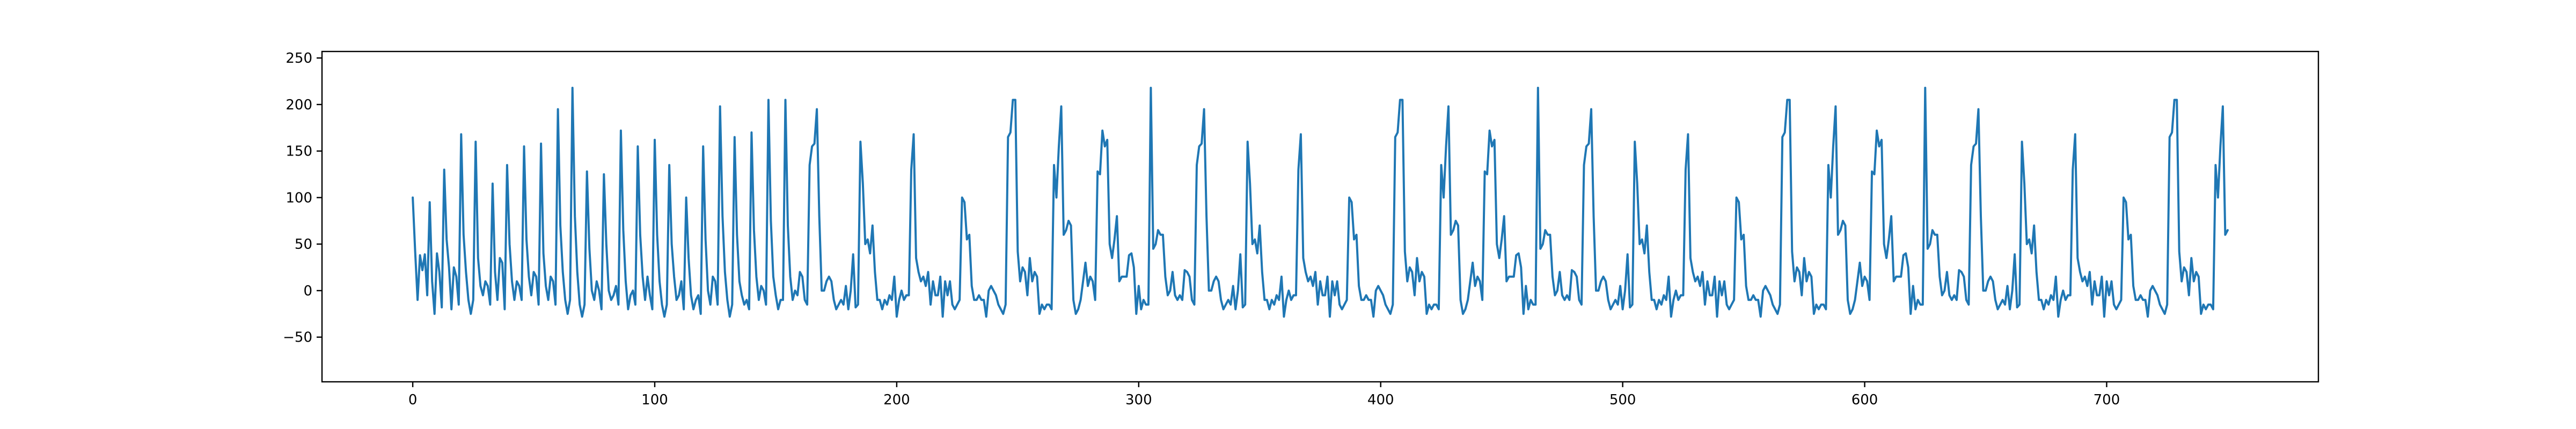 The width and height of the screenshot is (2576, 429). Describe the element at coordinates (1622, 400) in the screenshot. I see `x-tick-label: 500` at that location.